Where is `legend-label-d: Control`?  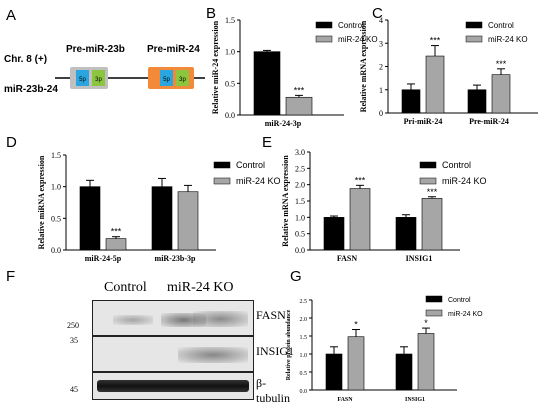 legend-label-d: Control is located at coordinates (250, 165).